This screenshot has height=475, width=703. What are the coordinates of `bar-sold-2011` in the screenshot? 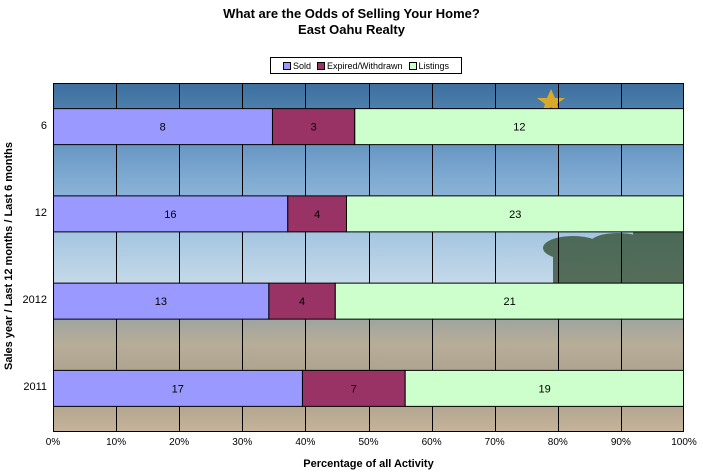 It's located at (177, 388).